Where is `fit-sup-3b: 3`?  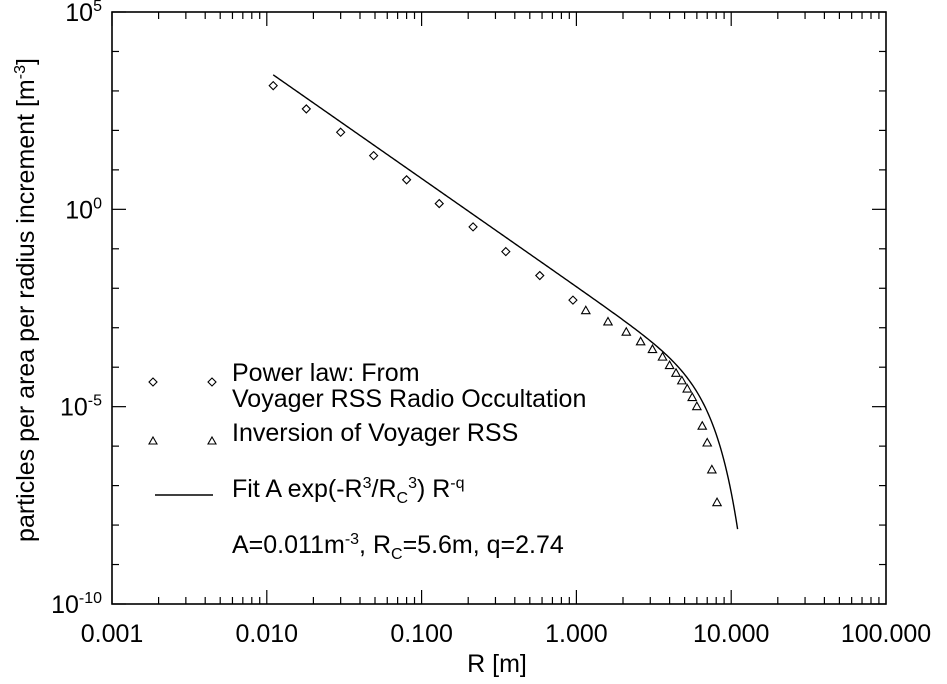 fit-sup-3b: 3 is located at coordinates (412, 483).